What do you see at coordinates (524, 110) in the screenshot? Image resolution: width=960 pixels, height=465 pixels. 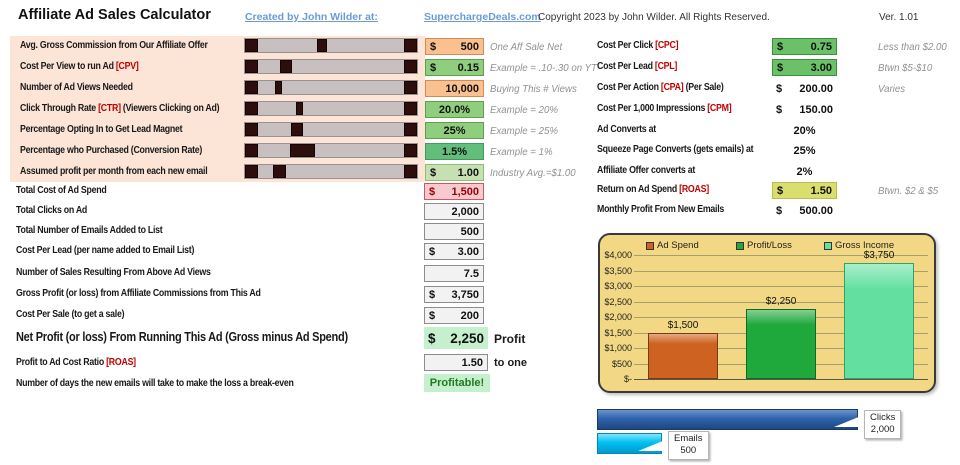 I see `input-note: Example = 20%` at bounding box center [524, 110].